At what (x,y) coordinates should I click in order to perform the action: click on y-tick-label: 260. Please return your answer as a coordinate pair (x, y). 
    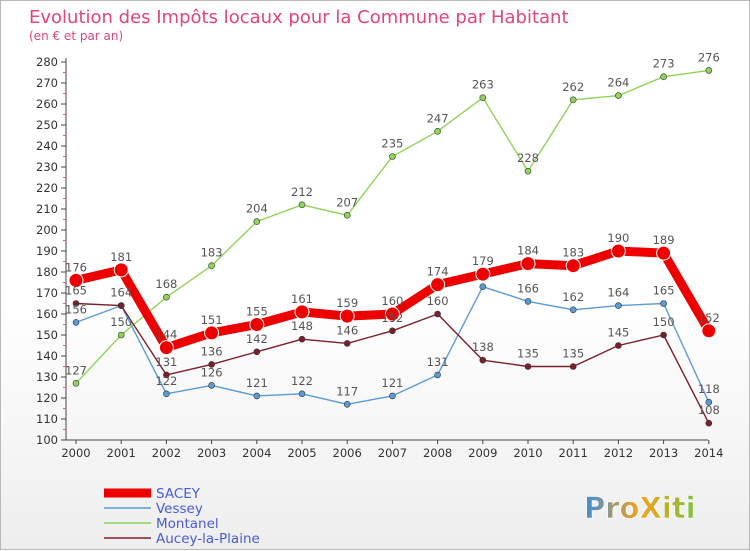
    Looking at the image, I should click on (47, 104).